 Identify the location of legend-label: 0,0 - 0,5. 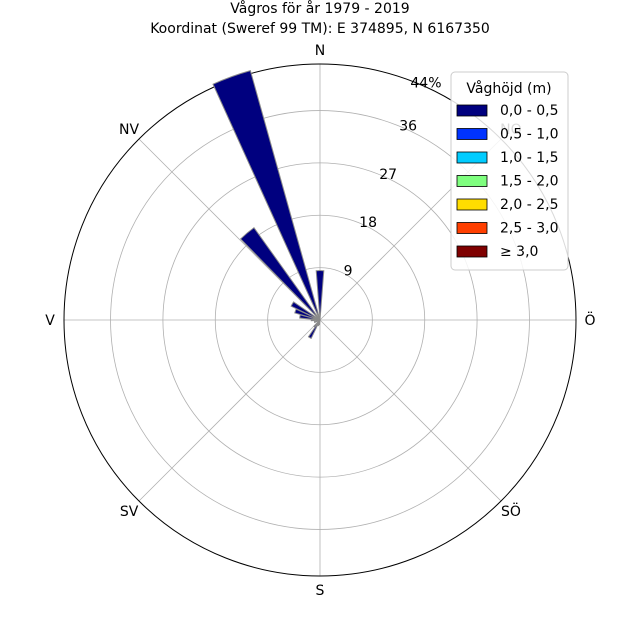
(529, 111).